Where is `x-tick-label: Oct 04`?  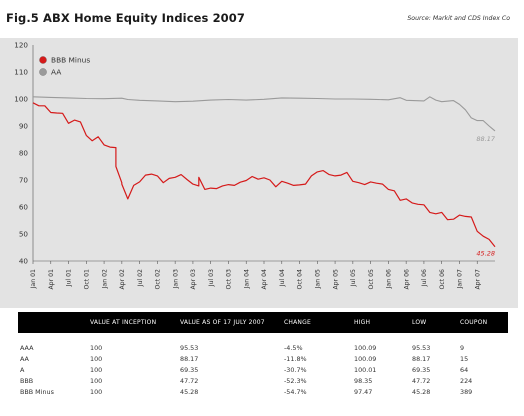
x-tick-label: Oct 04 is located at coordinates (300, 279).